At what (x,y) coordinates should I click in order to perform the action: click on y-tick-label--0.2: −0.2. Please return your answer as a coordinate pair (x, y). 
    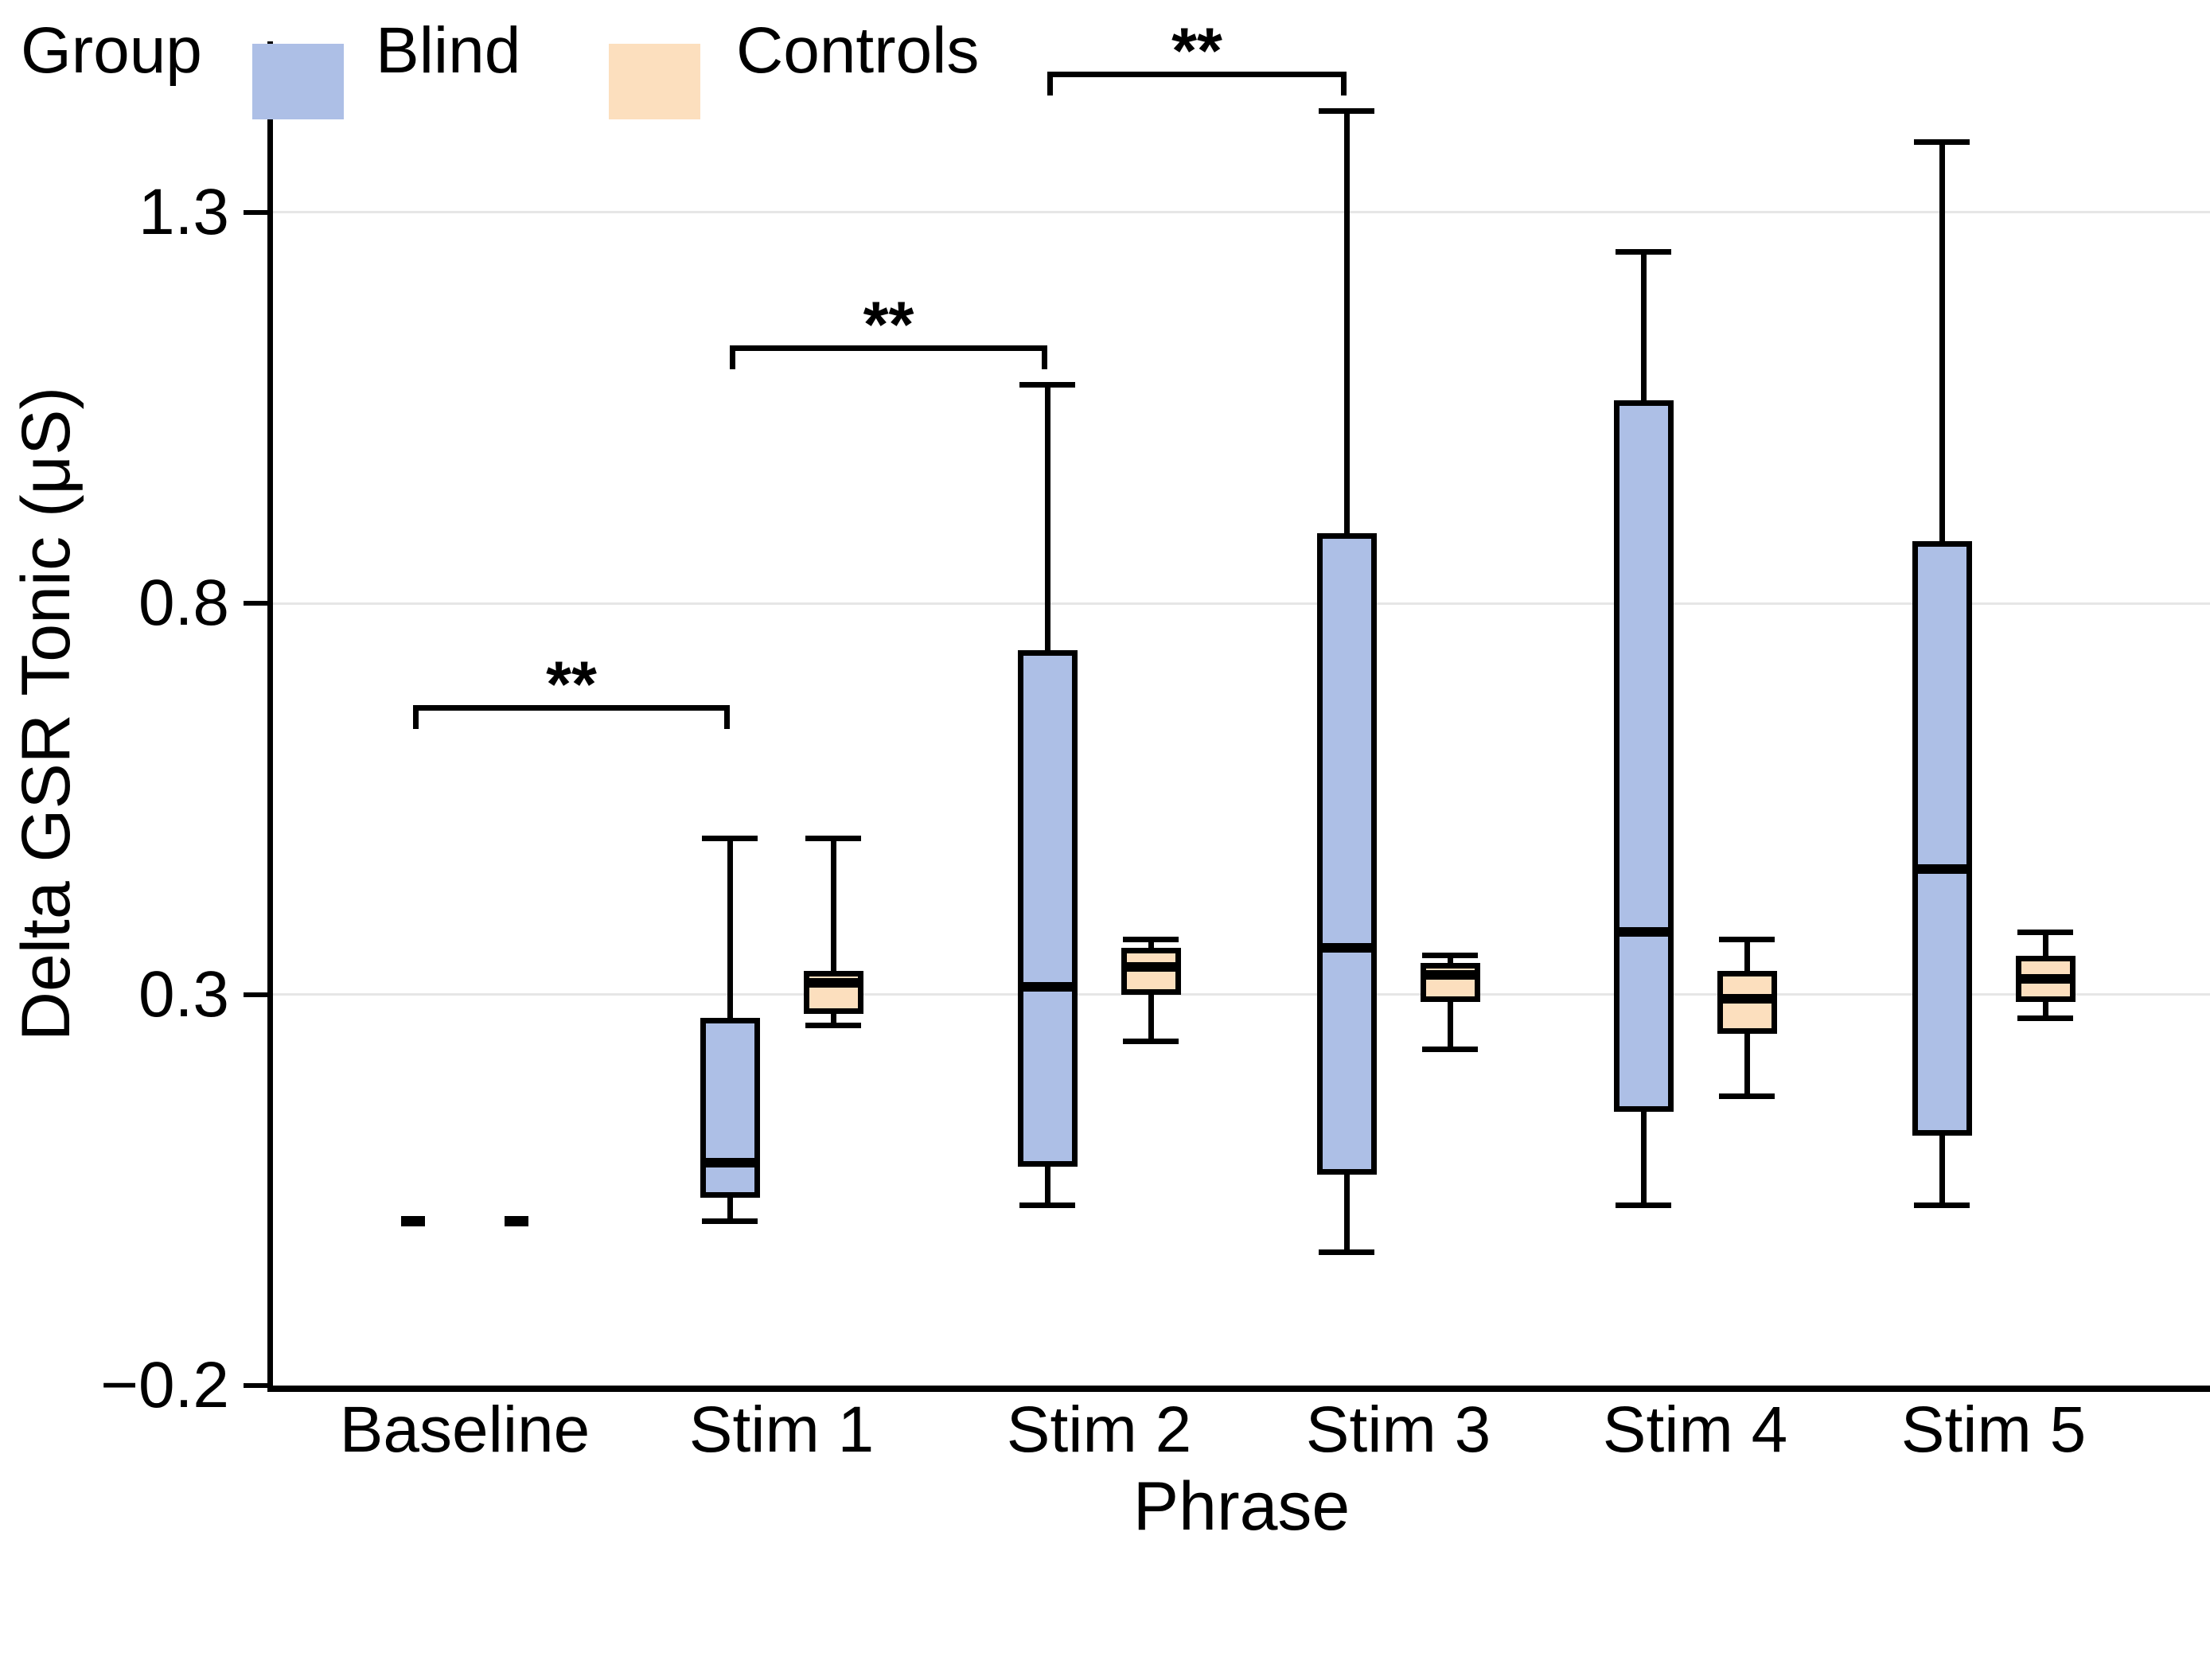
    Looking at the image, I should click on (164, 1385).